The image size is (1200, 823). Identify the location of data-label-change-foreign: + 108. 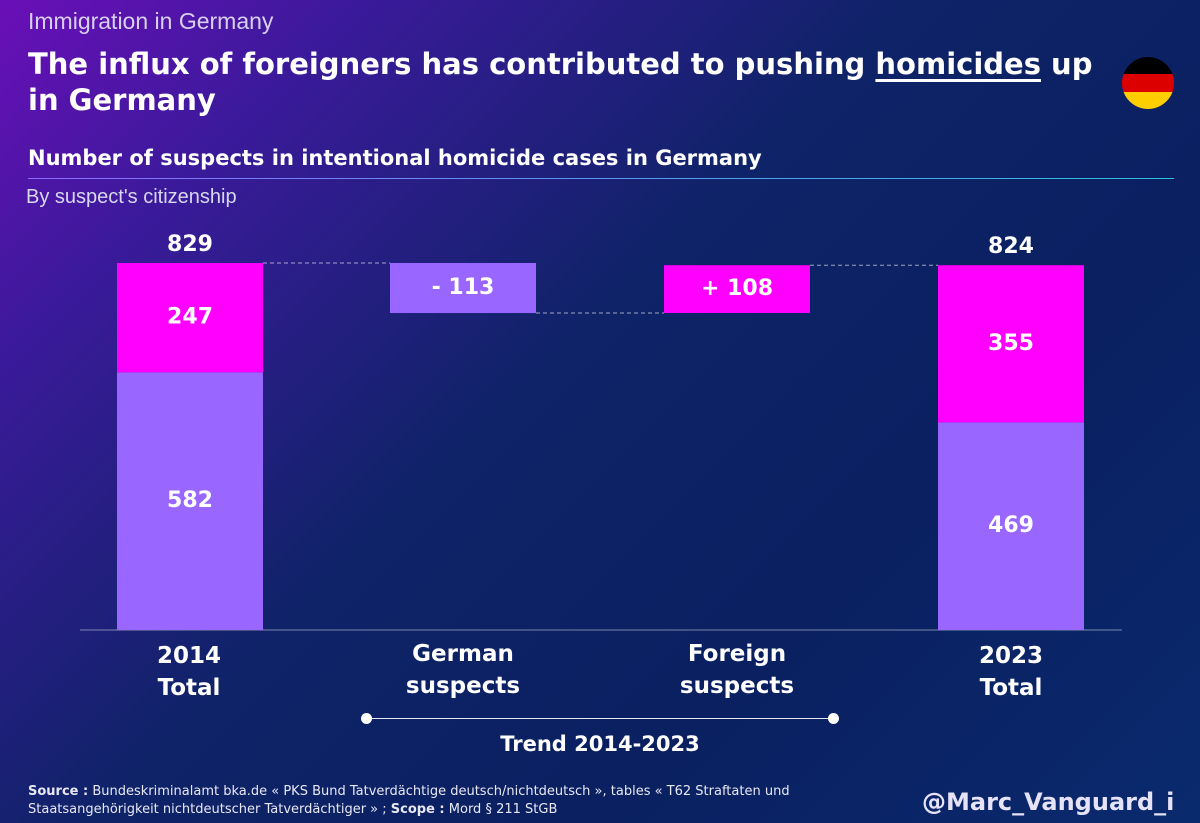
(737, 288).